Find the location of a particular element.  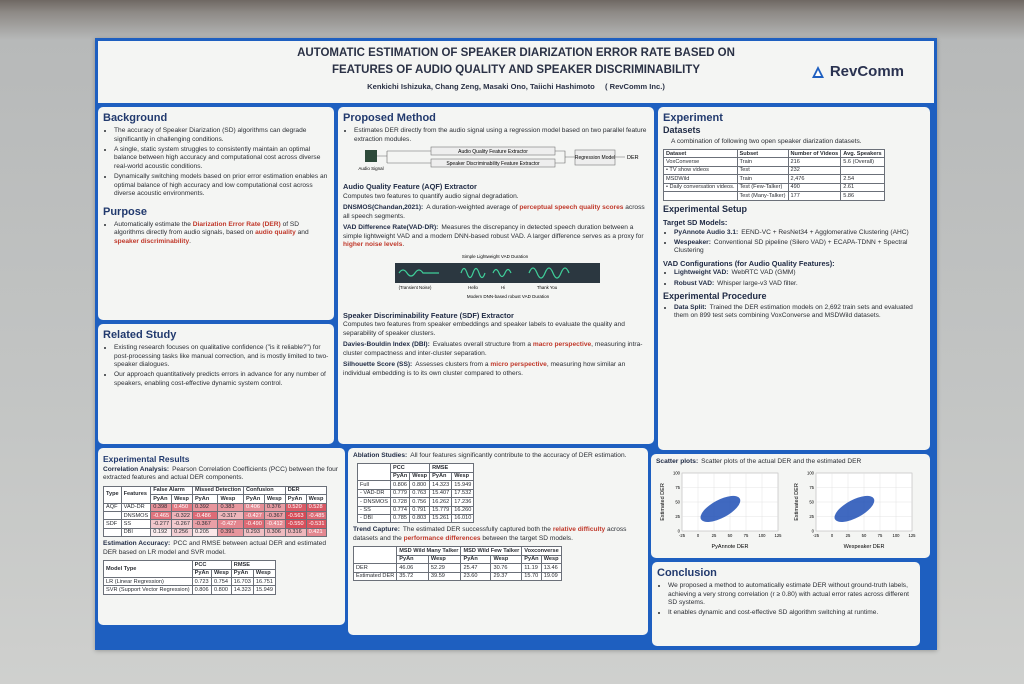

subheading: Experimental Procedure is located at coordinates (715, 296).